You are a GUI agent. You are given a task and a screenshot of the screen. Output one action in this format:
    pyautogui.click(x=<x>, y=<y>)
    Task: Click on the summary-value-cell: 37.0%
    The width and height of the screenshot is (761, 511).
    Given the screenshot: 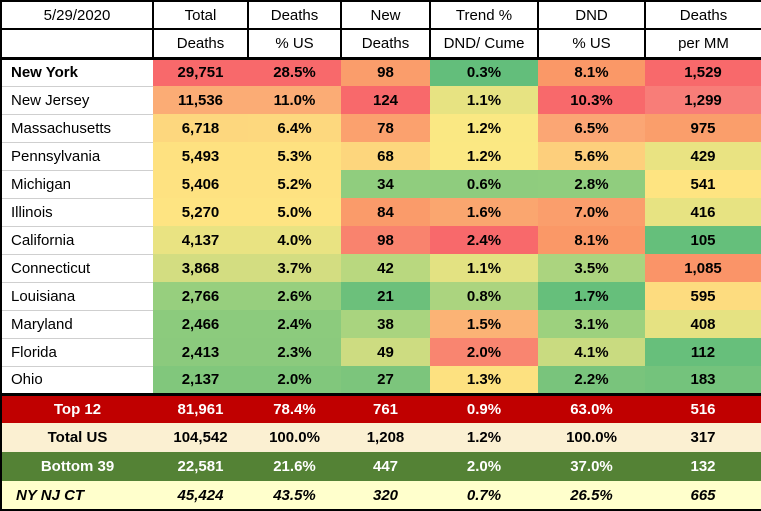 What is the action you would take?
    pyautogui.click(x=591, y=466)
    